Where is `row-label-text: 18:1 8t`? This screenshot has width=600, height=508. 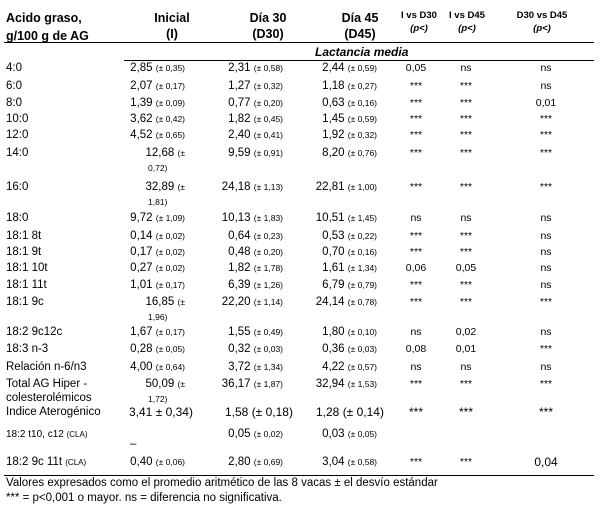 row-label-text: 18:1 8t is located at coordinates (24, 236).